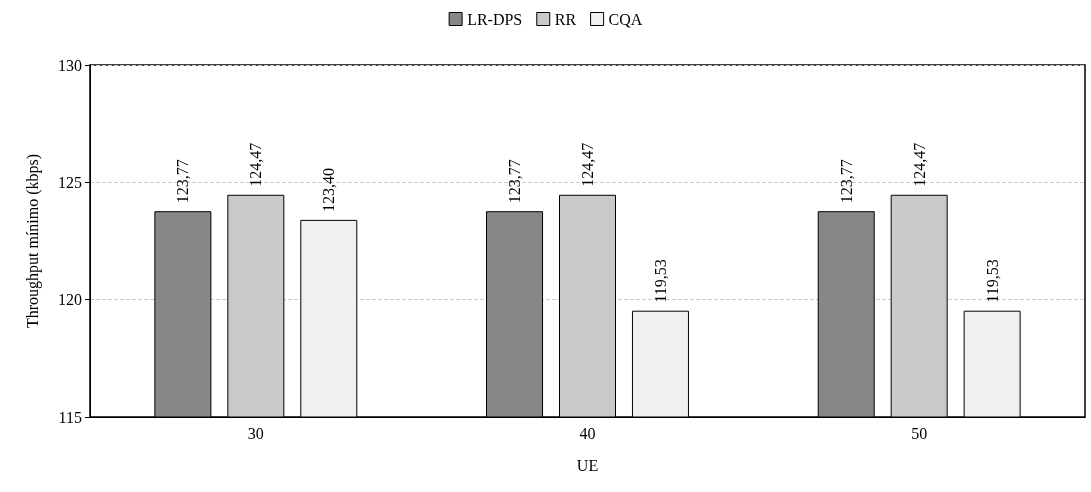 Image resolution: width=1091 pixels, height=492 pixels. Describe the element at coordinates (587, 433) in the screenshot. I see `x-tick-label: 40` at that location.